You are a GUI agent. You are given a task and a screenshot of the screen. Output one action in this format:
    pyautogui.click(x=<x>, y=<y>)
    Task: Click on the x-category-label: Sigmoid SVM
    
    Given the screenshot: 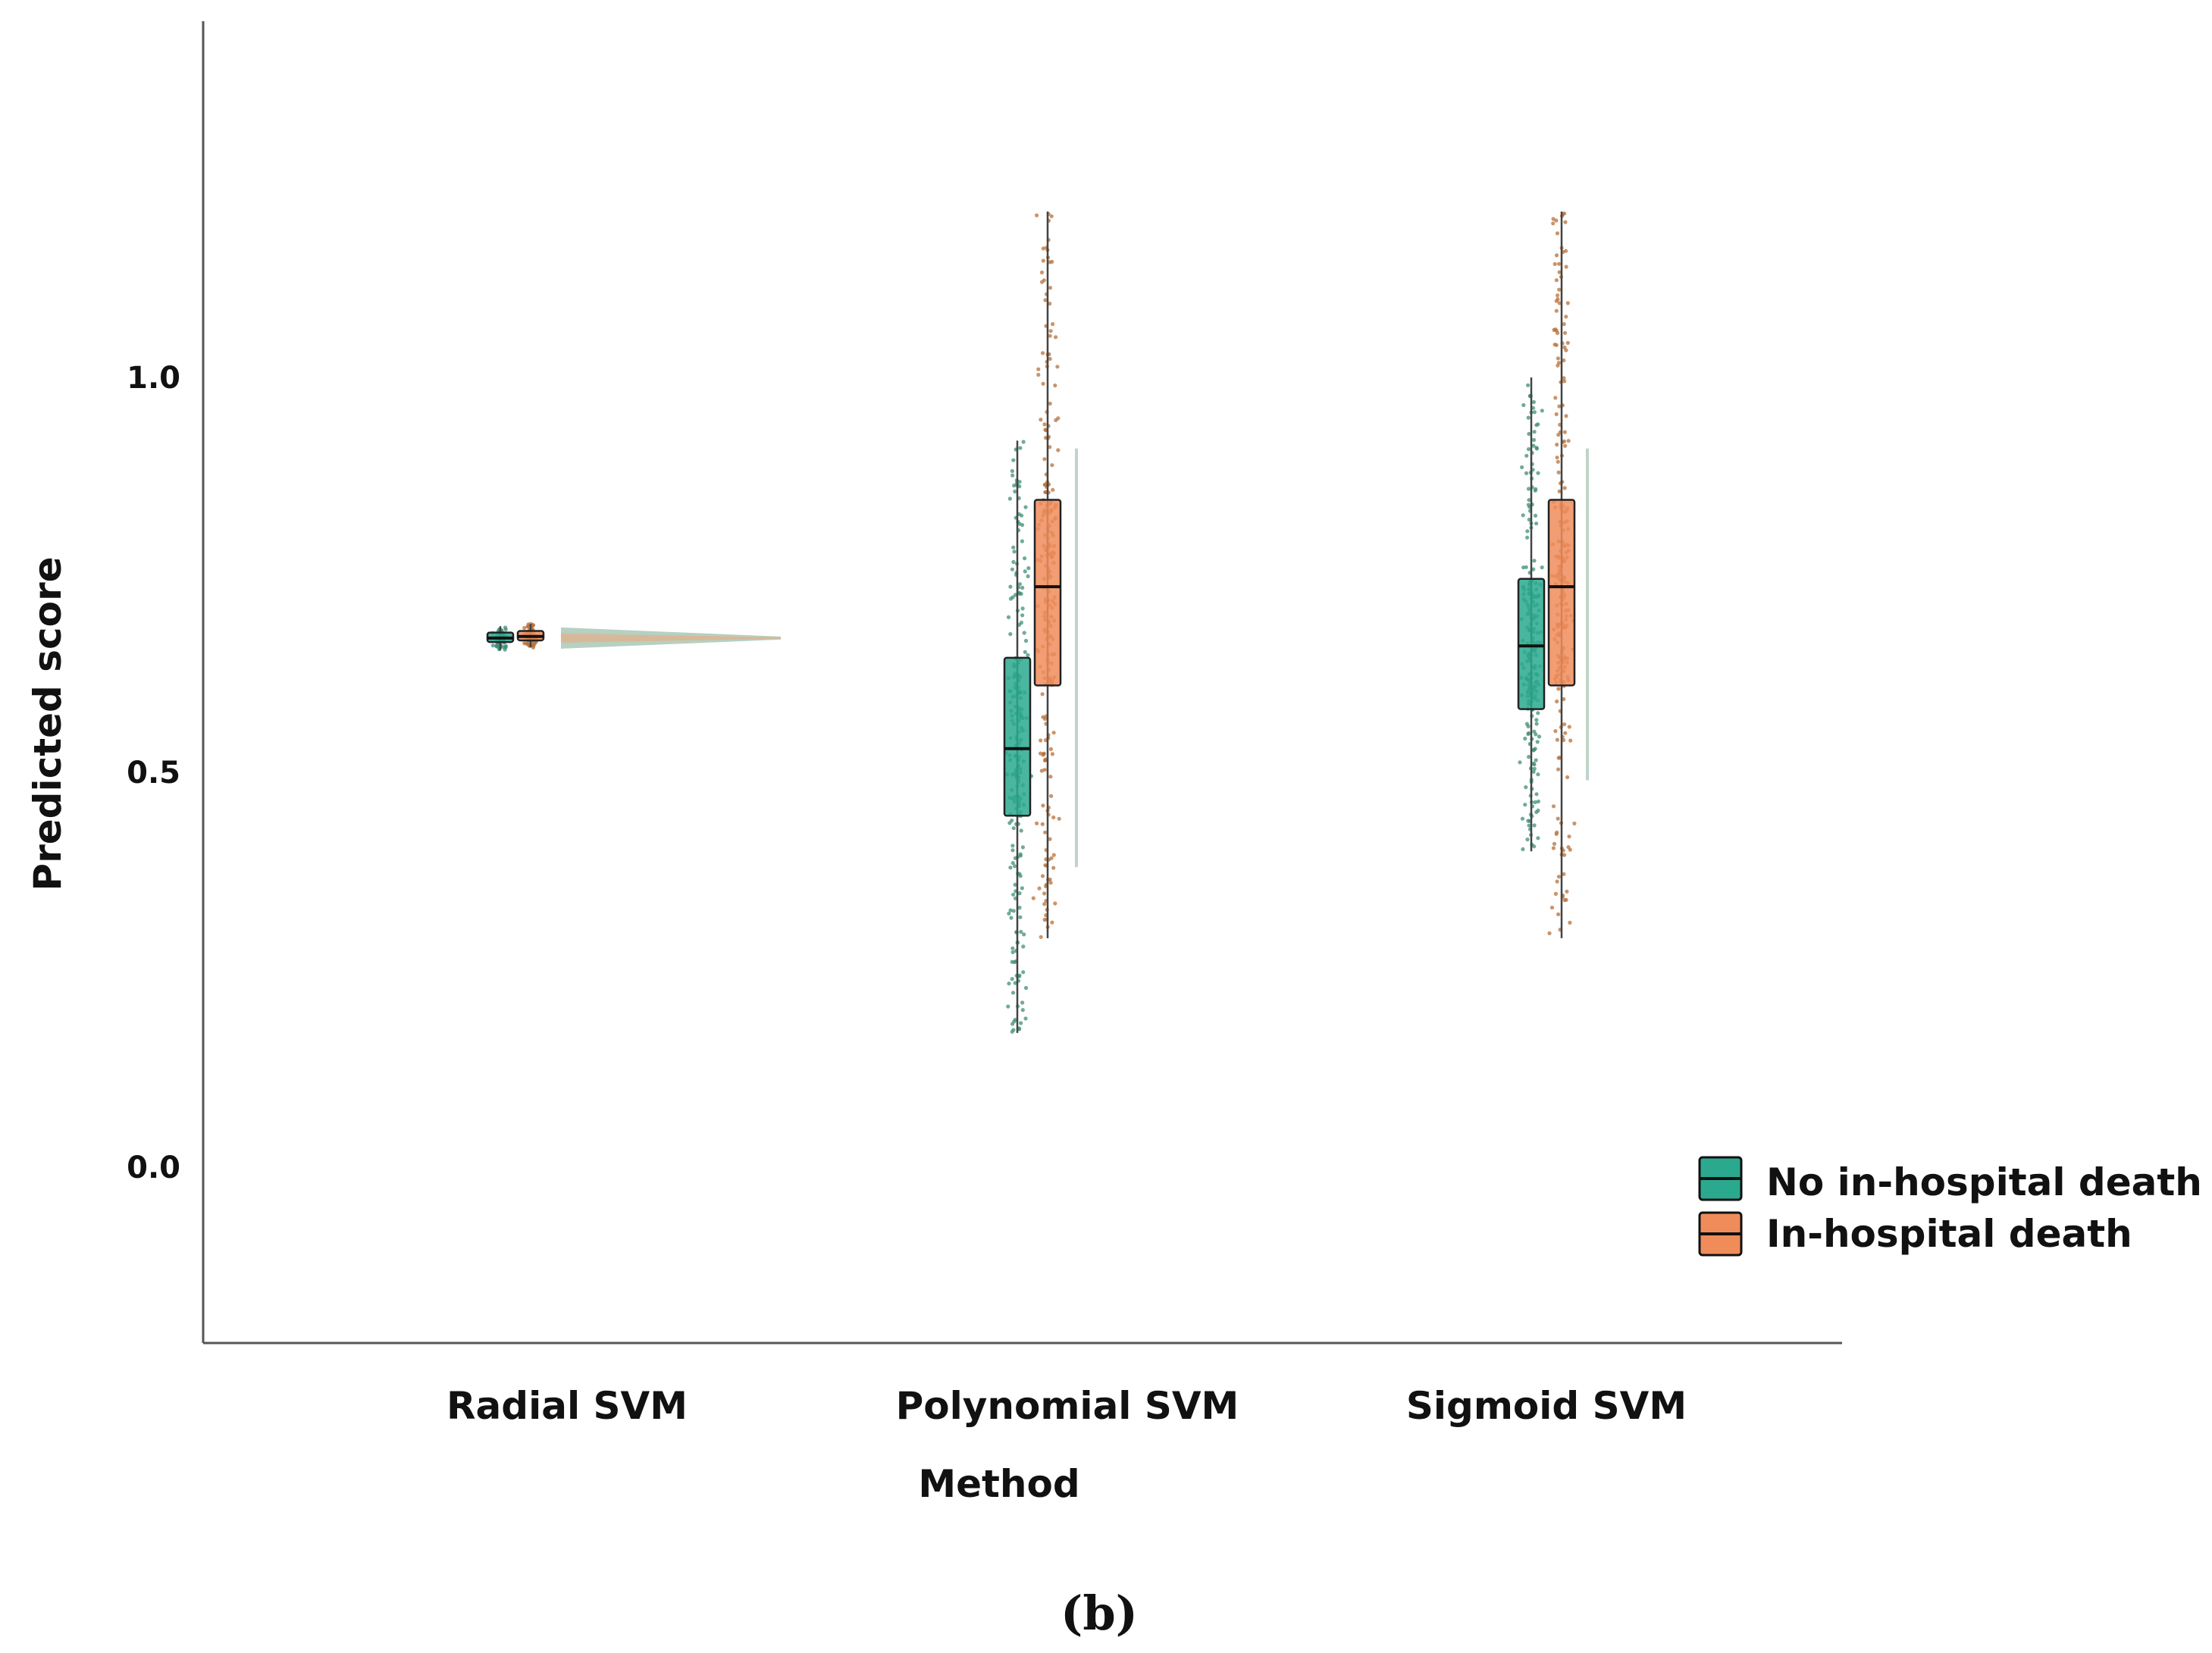 What is the action you would take?
    pyautogui.click(x=1546, y=1406)
    